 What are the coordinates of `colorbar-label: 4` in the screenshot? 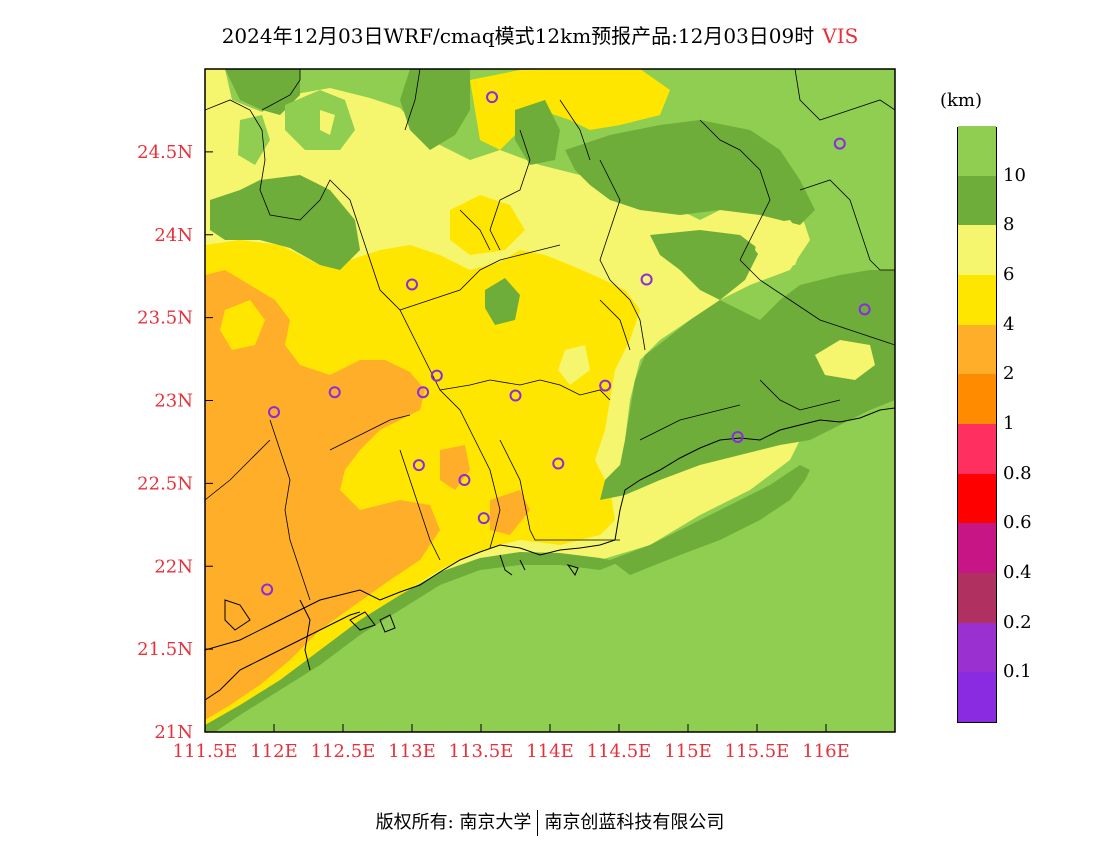 It's located at (1009, 324).